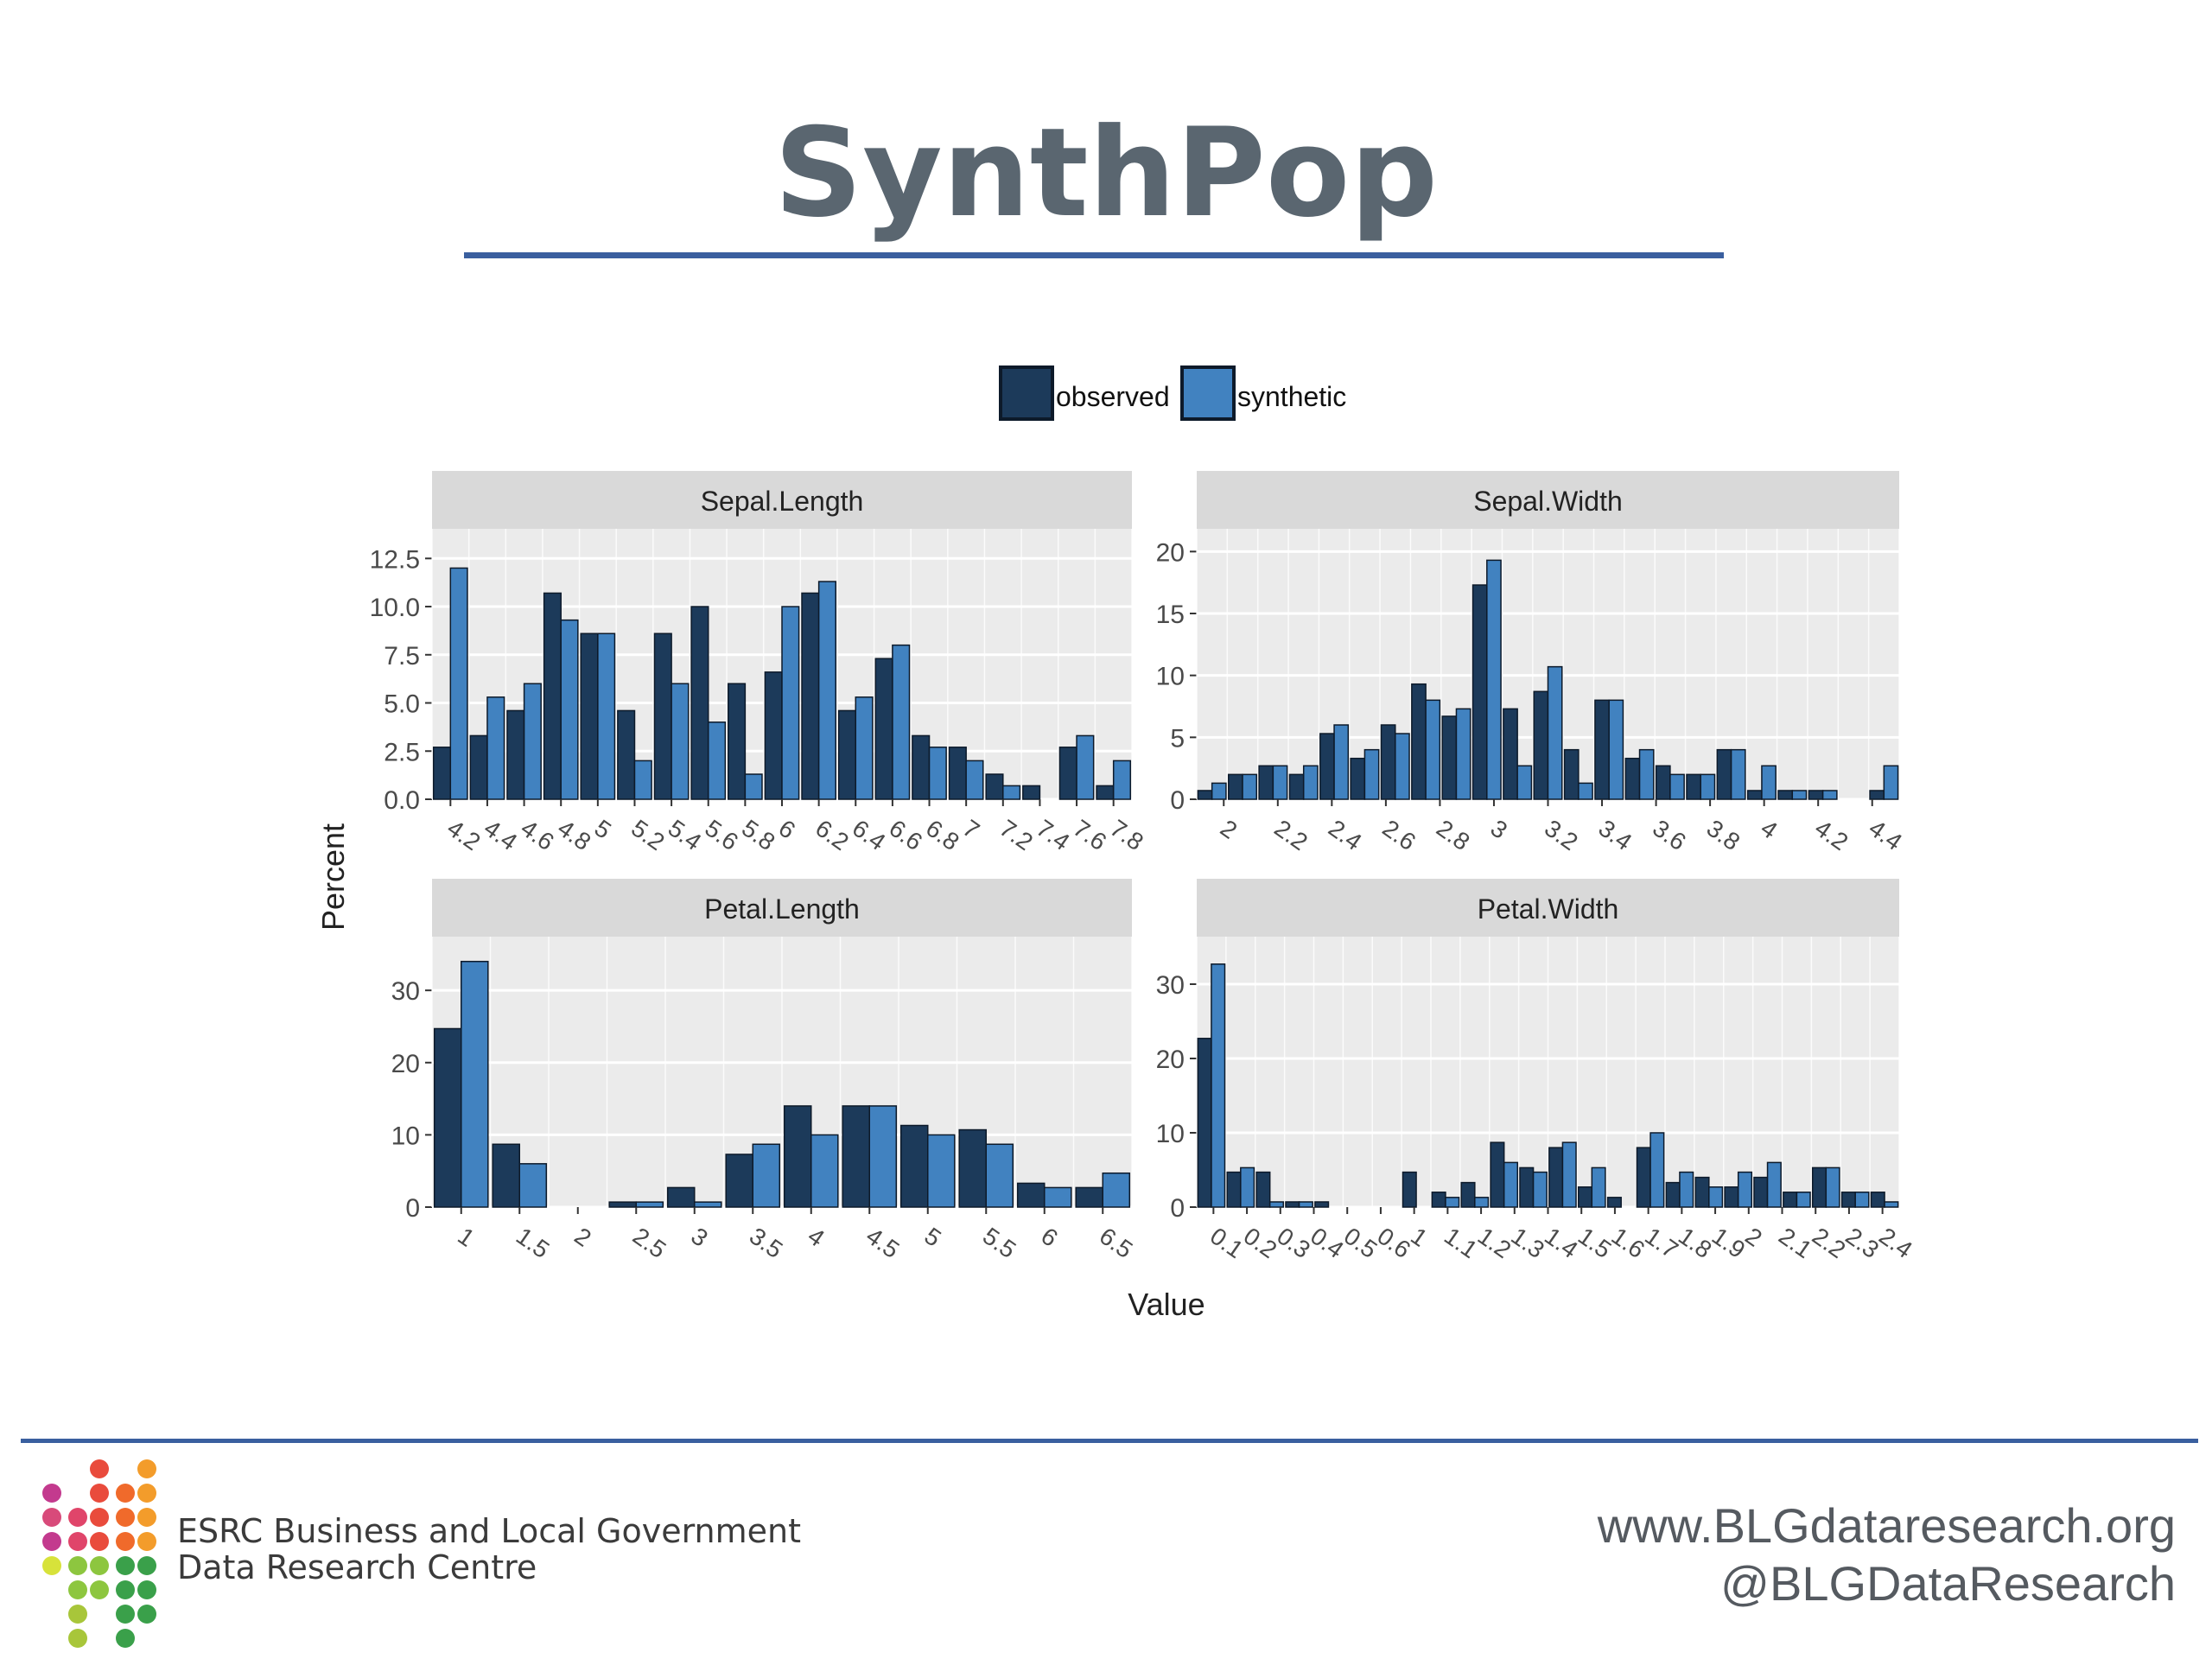 This screenshot has height=1659, width=2212. I want to click on website-link: www.BLGdataresearch.org, so click(1886, 1525).